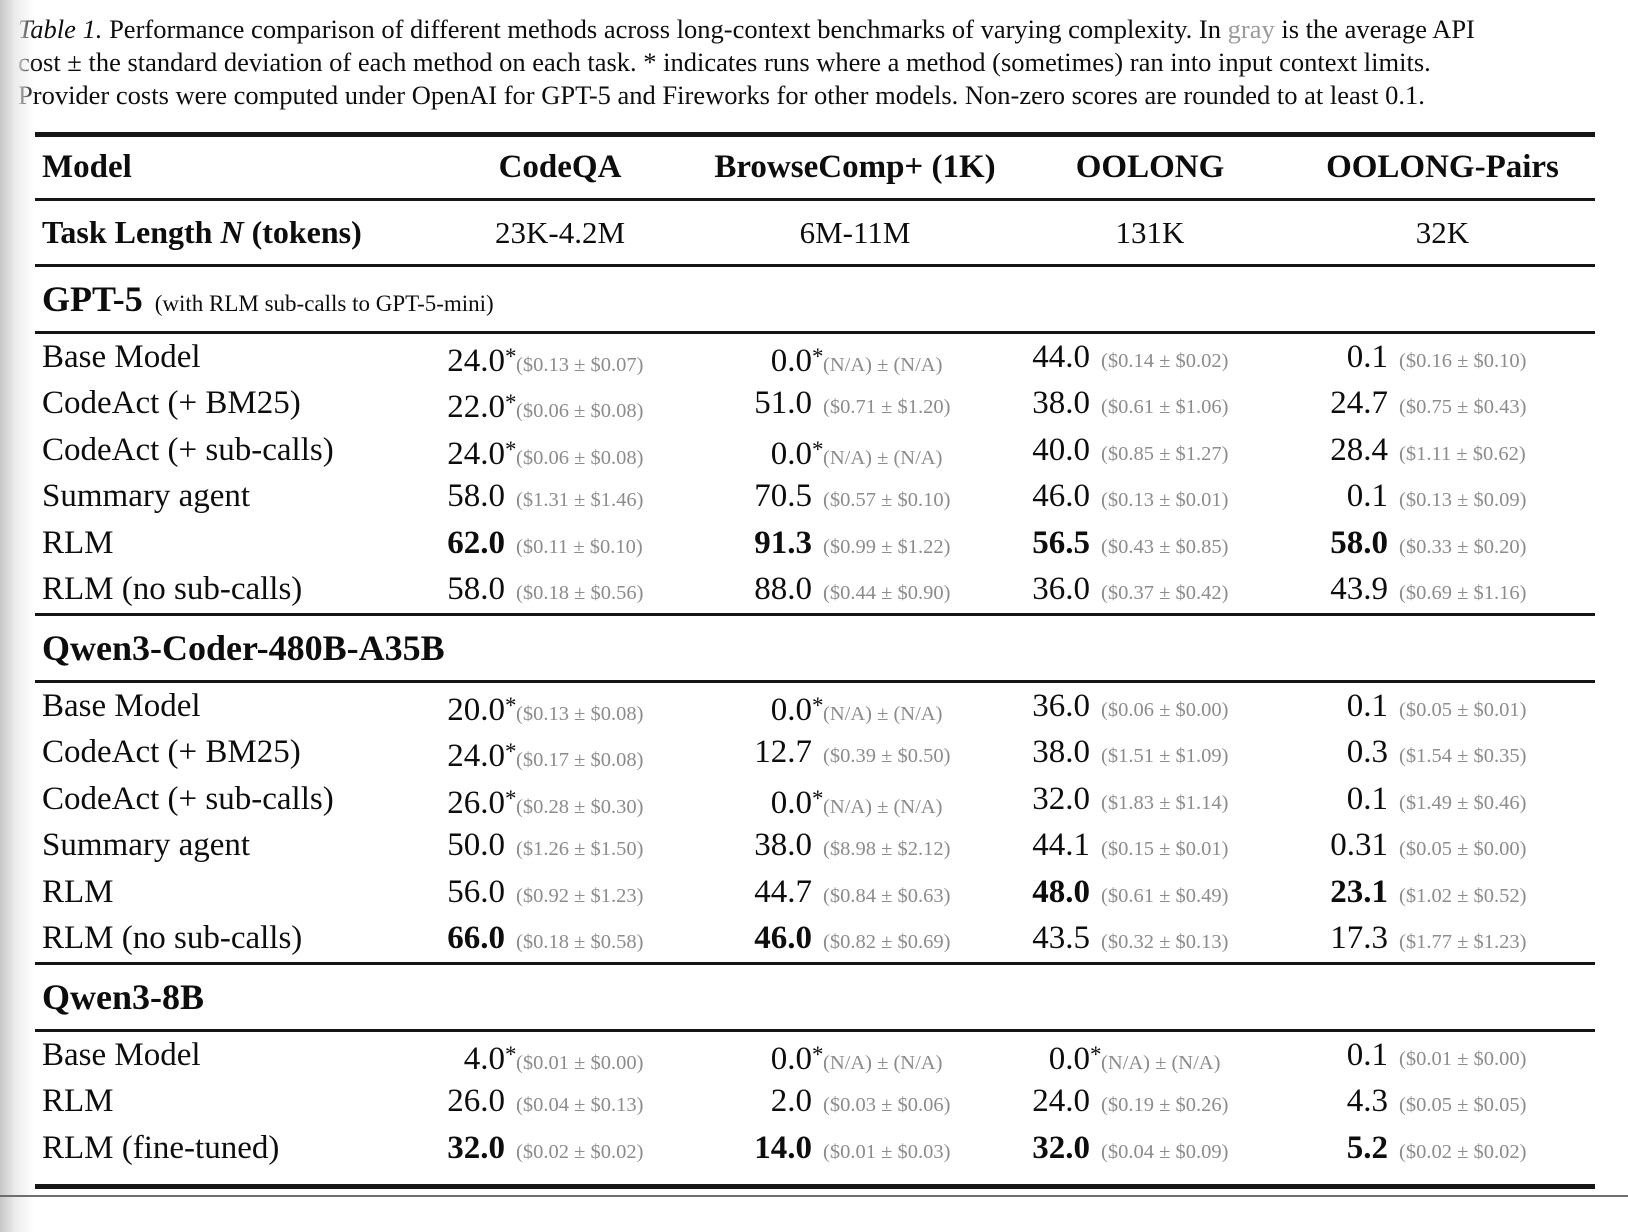  Describe the element at coordinates (87, 166) in the screenshot. I see `column-header: Model` at that location.